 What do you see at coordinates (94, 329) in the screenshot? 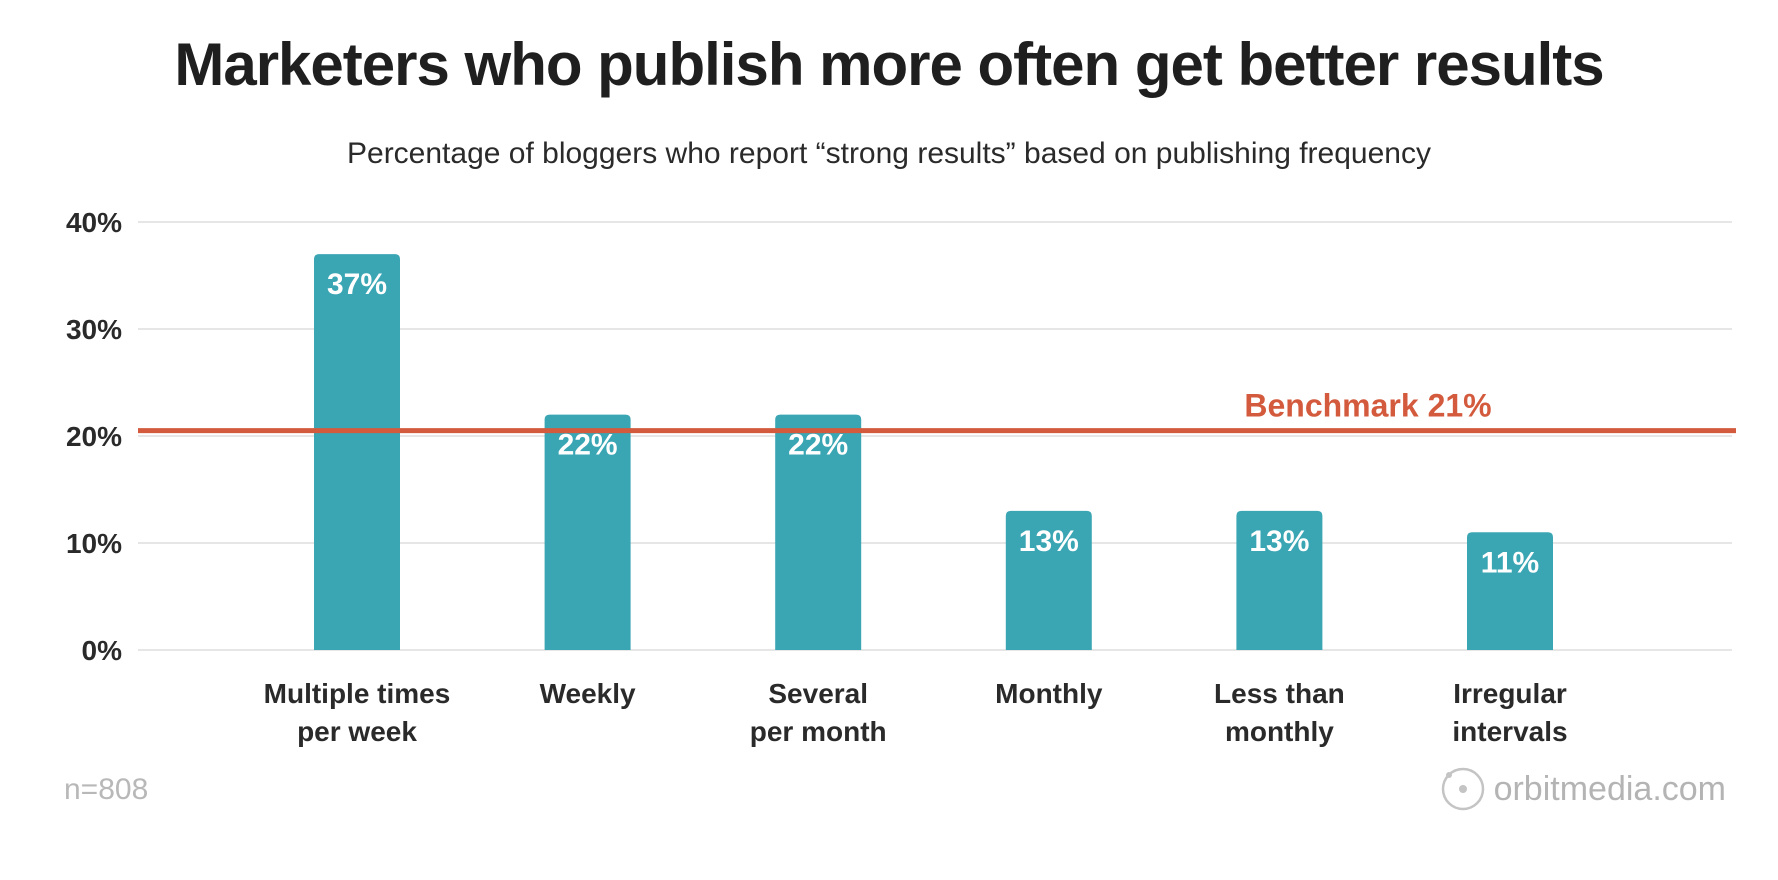
I see `y-tick-label: 30%` at bounding box center [94, 329].